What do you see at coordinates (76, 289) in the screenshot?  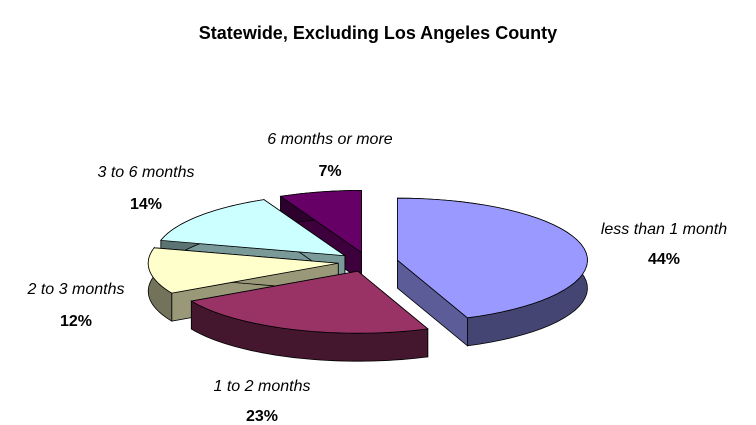 I see `slice-label: 2 to 3 months` at bounding box center [76, 289].